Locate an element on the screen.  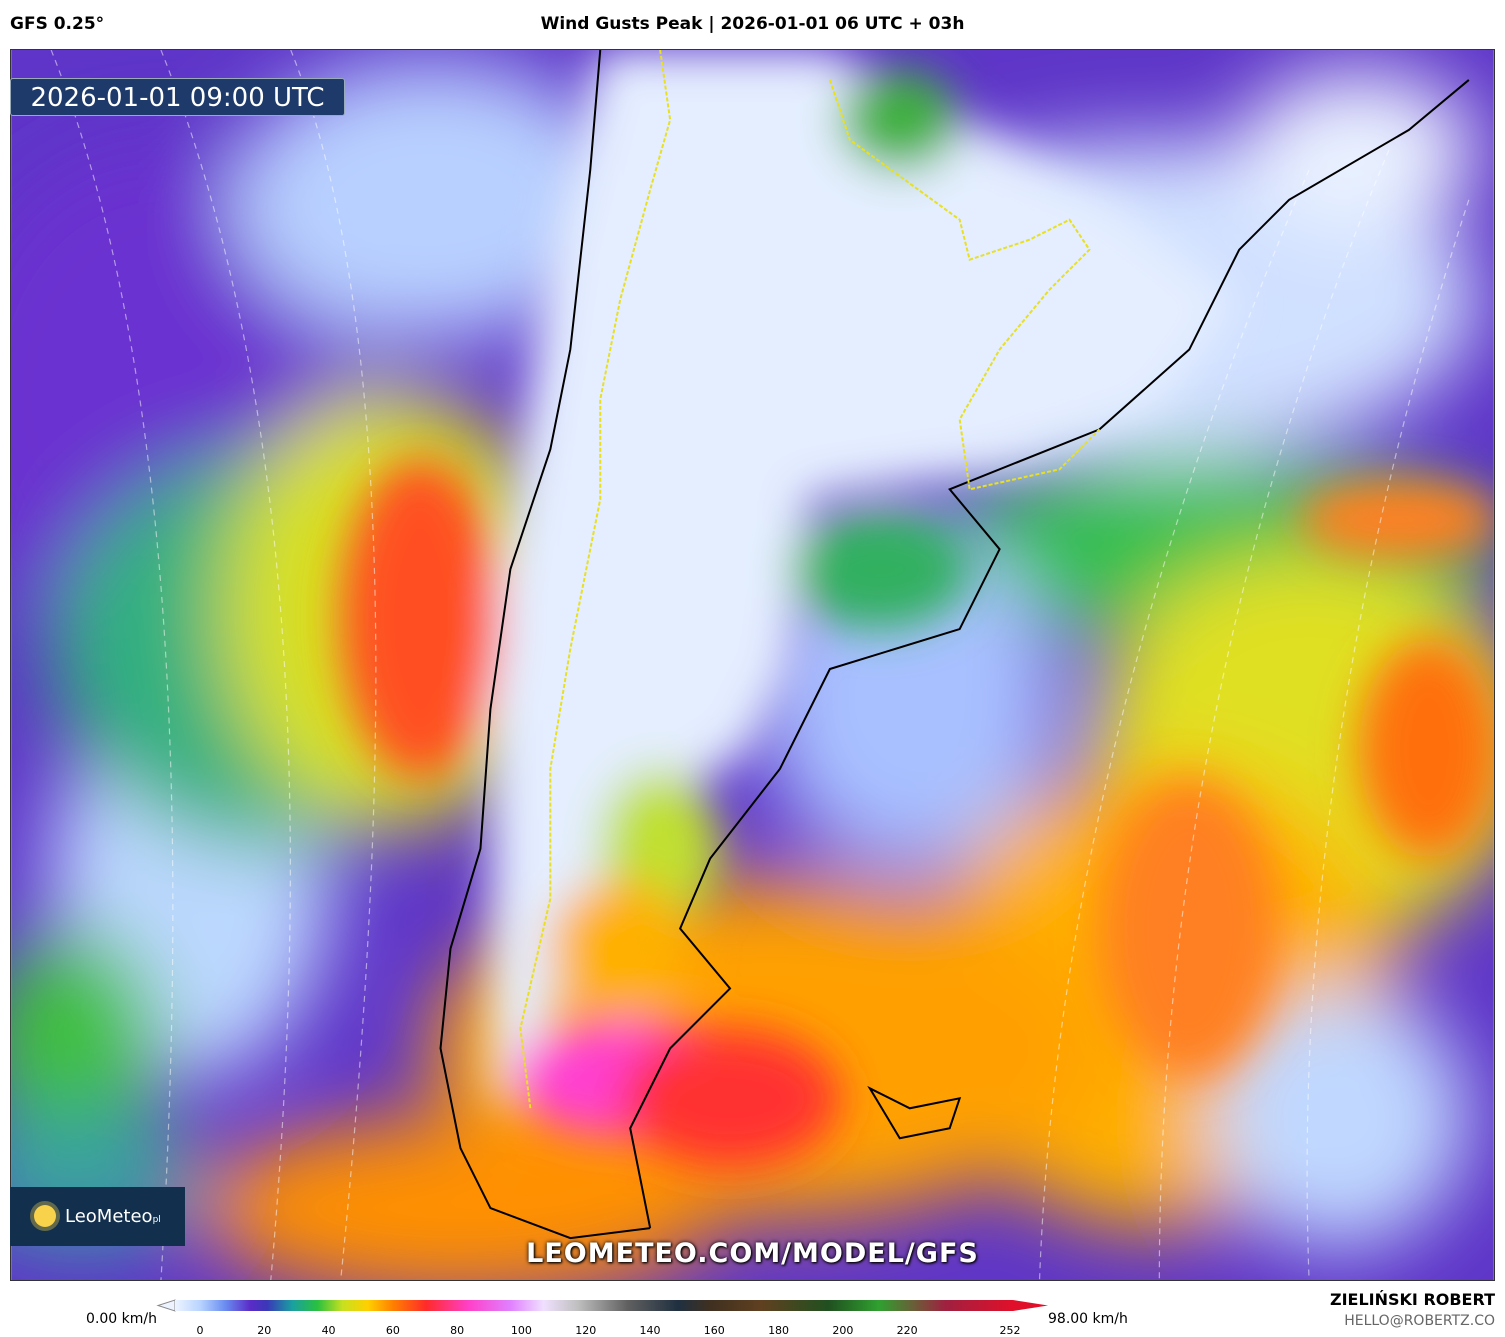
valid-time: 2026-01-01 09:00 UTC is located at coordinates (177, 97).